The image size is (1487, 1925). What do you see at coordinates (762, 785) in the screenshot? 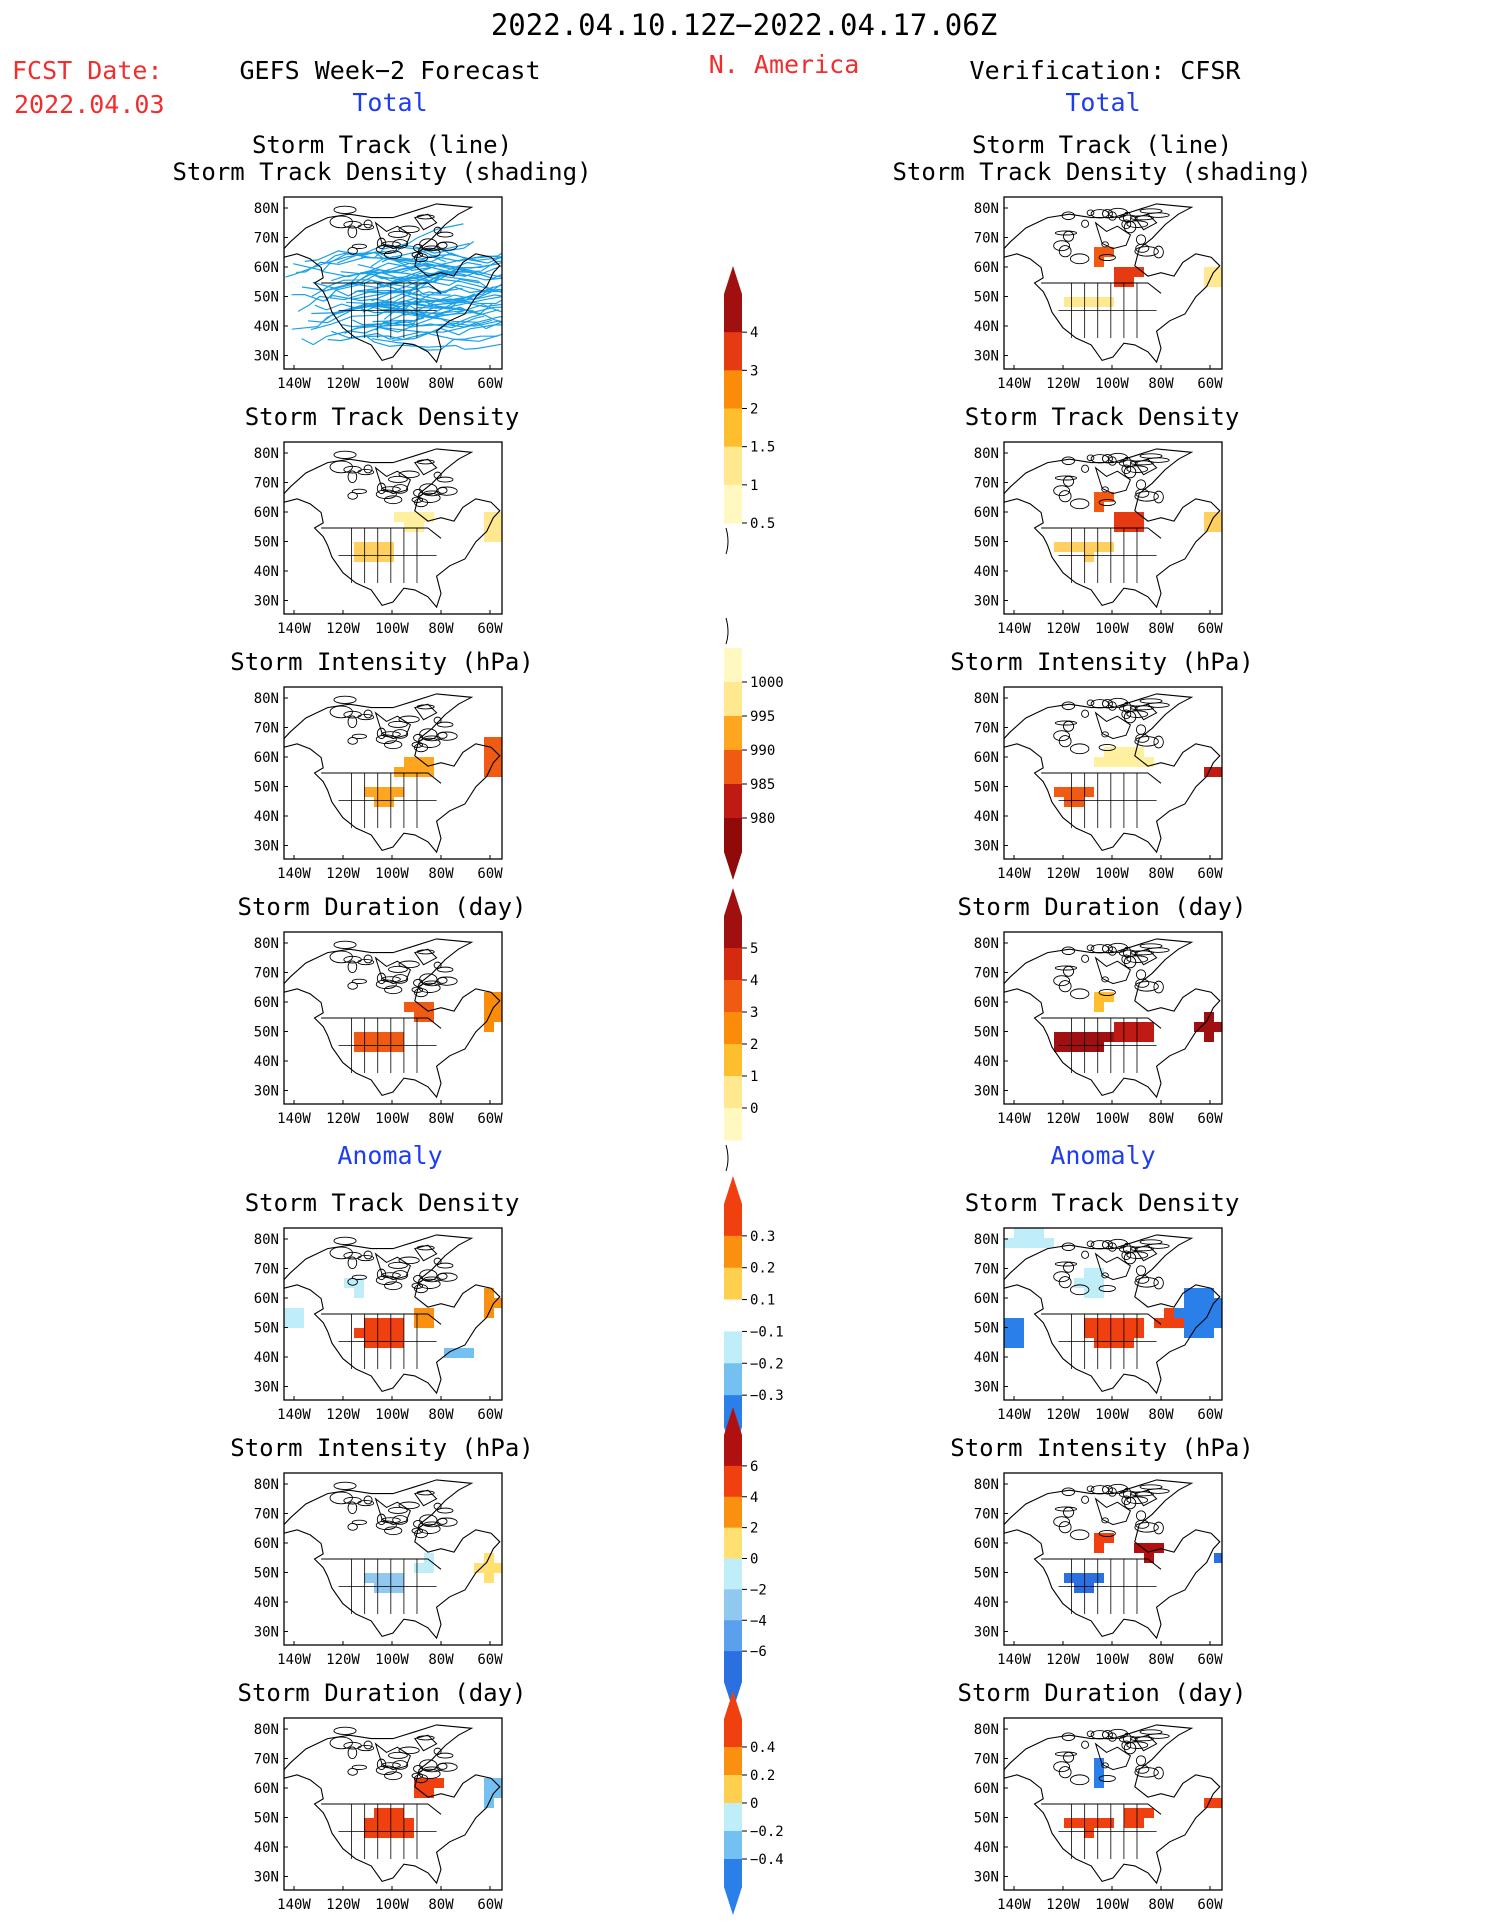
I see `colorbar-label: 985` at bounding box center [762, 785].